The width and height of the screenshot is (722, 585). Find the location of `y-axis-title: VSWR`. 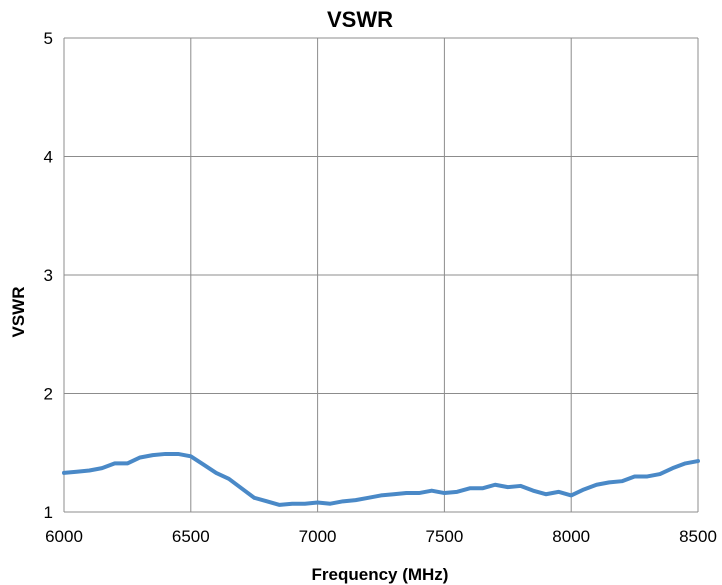

y-axis-title: VSWR is located at coordinates (18, 312).